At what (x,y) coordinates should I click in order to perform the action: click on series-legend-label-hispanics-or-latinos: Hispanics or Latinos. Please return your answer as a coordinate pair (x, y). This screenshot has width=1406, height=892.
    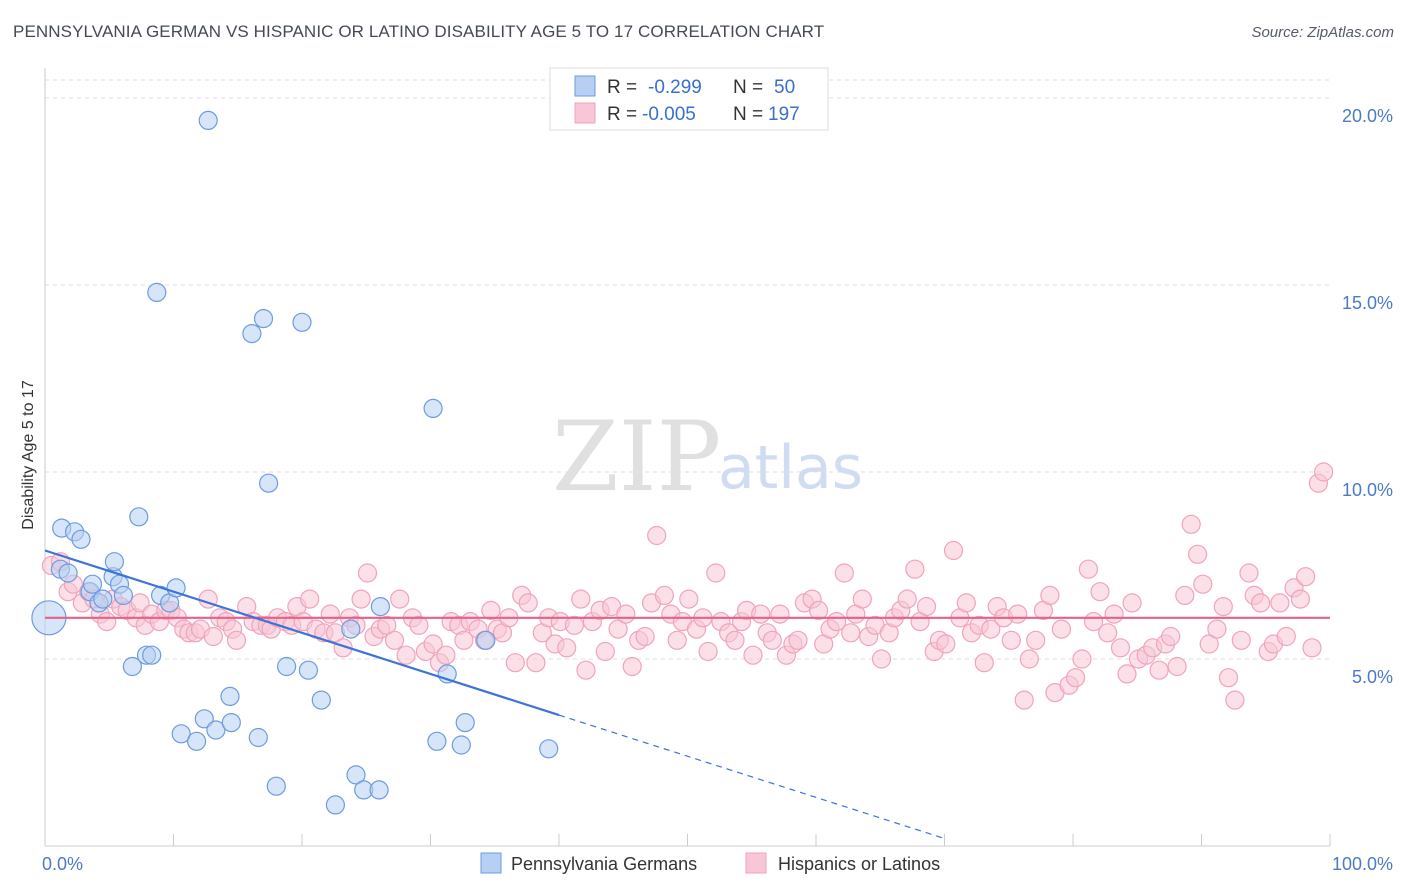
    Looking at the image, I should click on (859, 864).